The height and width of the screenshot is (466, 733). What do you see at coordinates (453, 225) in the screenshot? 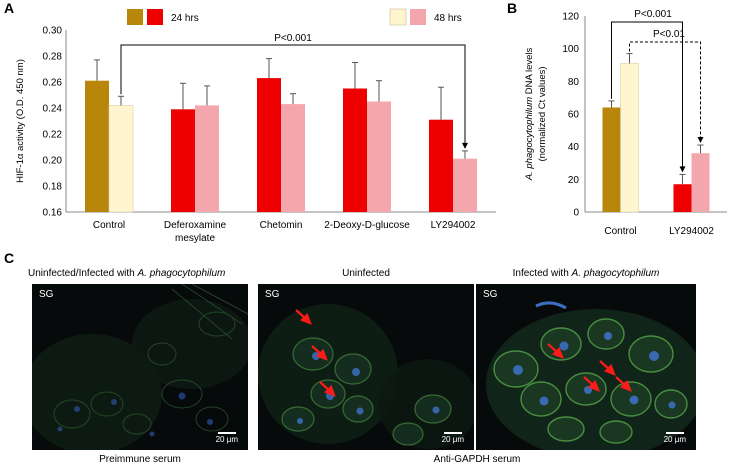
I see `x-tick-label-a: LY294002` at bounding box center [453, 225].